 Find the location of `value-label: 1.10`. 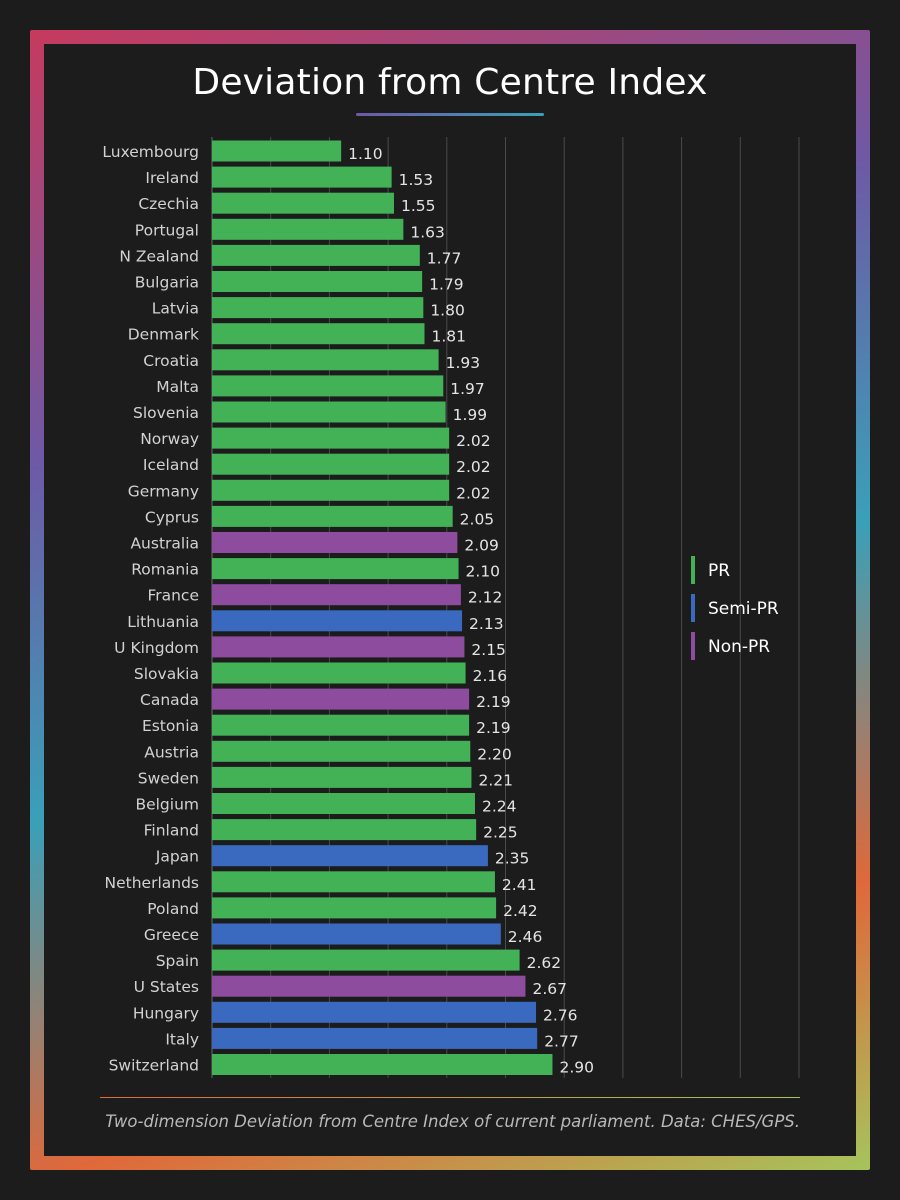

value-label: 1.10 is located at coordinates (365, 154).